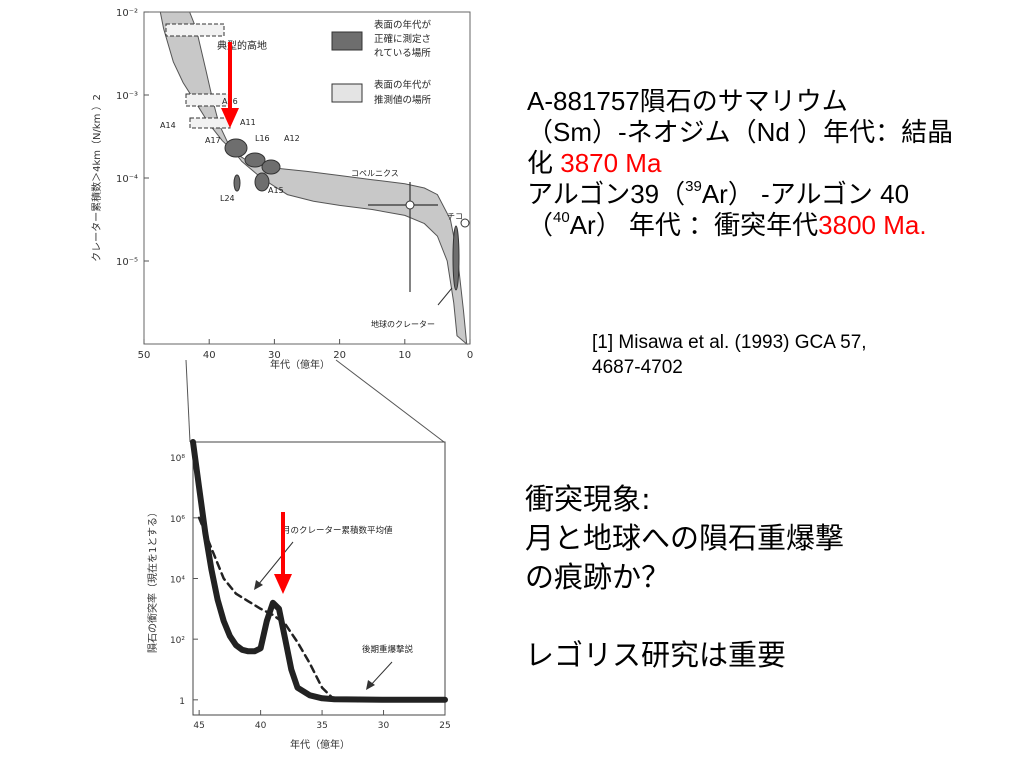 This screenshot has height=768, width=1024. Describe the element at coordinates (403, 25) in the screenshot. I see `legend-label-measured-1: 表面の年代が` at that location.